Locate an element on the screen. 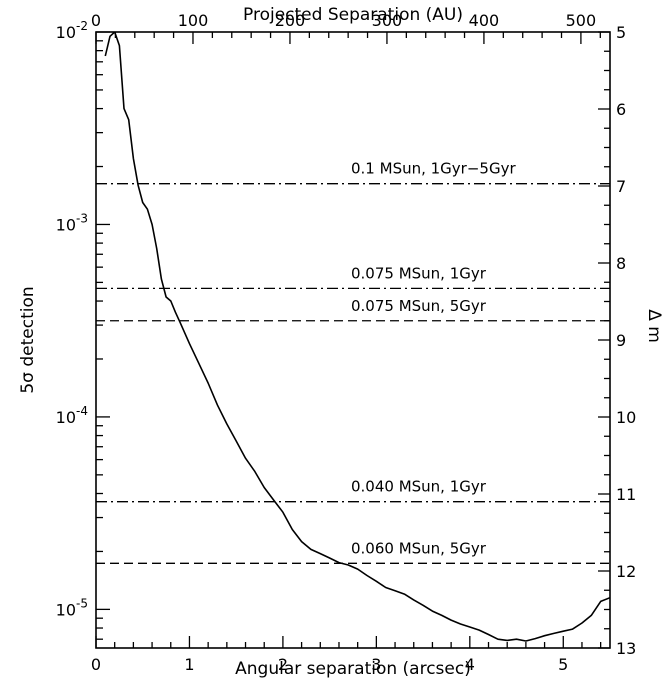 Image resolution: width=665 pixels, height=684 pixels. x-bottom-tick-label: 4 is located at coordinates (470, 664).